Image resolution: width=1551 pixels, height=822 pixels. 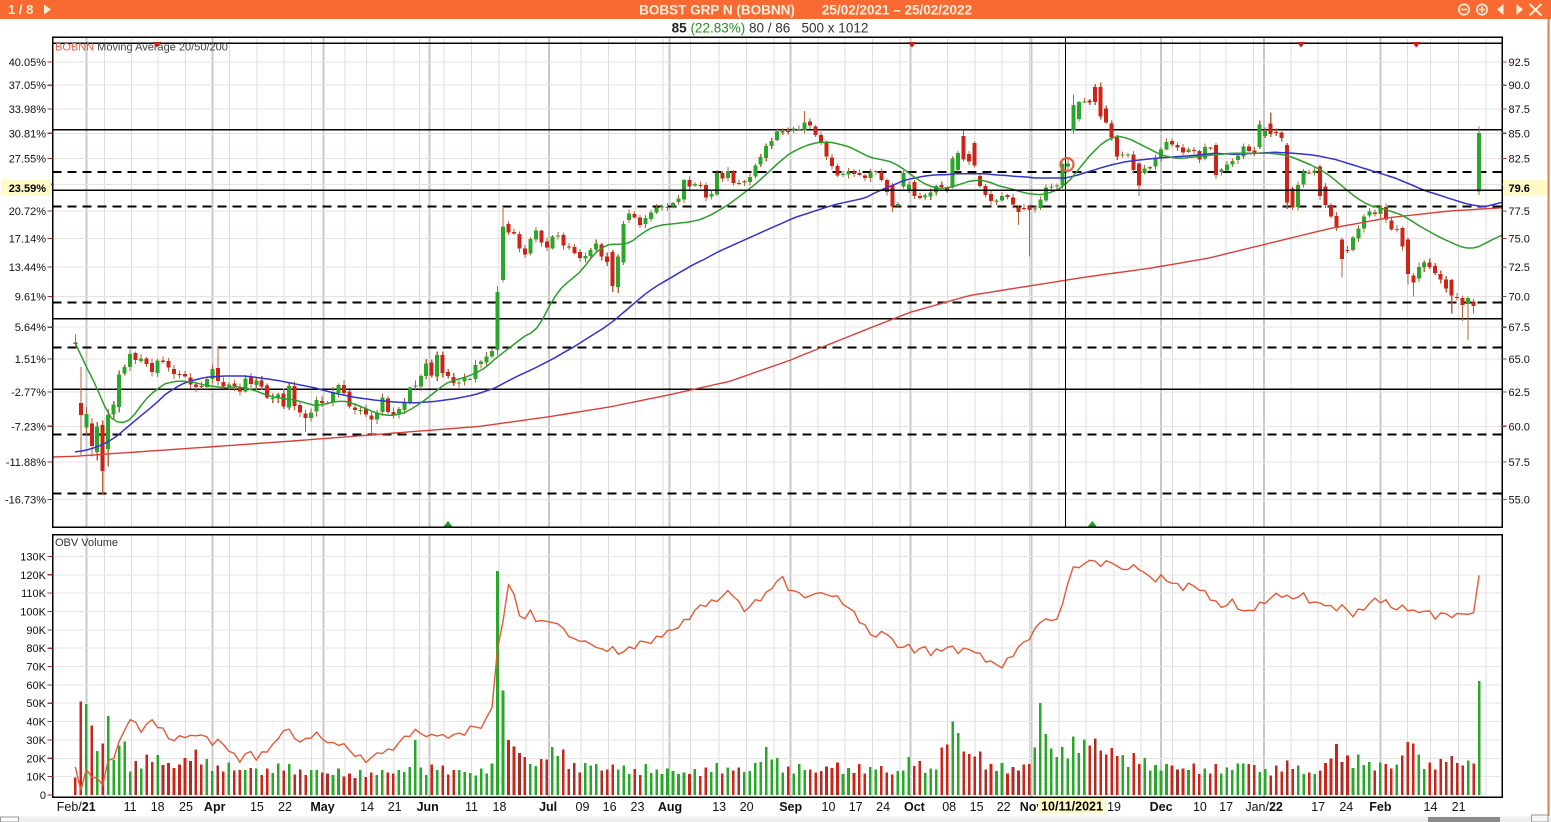 What do you see at coordinates (76, 807) in the screenshot?
I see `svg-text: Feb/21` at bounding box center [76, 807].